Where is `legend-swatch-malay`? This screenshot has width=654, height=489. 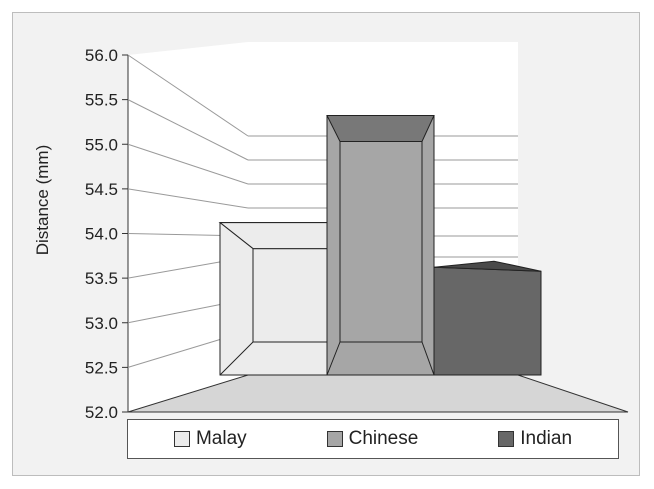 legend-swatch-malay is located at coordinates (181, 439).